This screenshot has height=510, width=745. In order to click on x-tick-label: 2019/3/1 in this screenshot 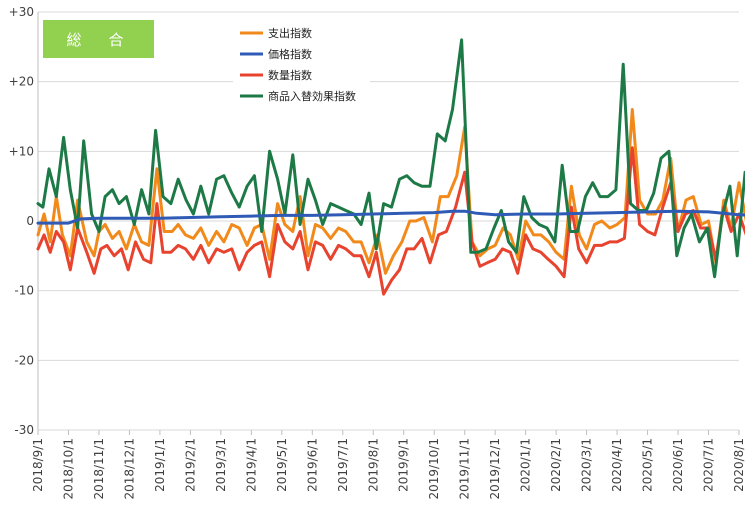, I will do `click(221, 465)`.